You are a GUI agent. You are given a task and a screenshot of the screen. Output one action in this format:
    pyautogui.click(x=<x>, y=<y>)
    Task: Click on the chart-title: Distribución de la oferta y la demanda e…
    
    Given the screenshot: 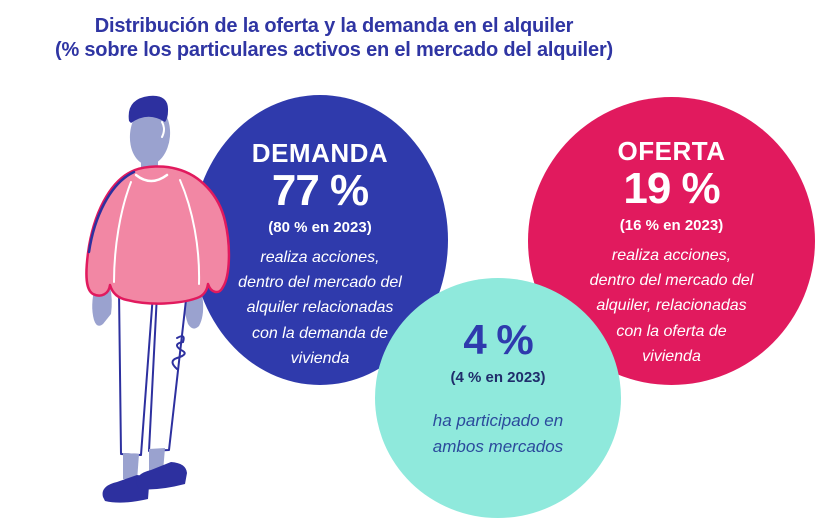 What is the action you would take?
    pyautogui.click(x=334, y=38)
    